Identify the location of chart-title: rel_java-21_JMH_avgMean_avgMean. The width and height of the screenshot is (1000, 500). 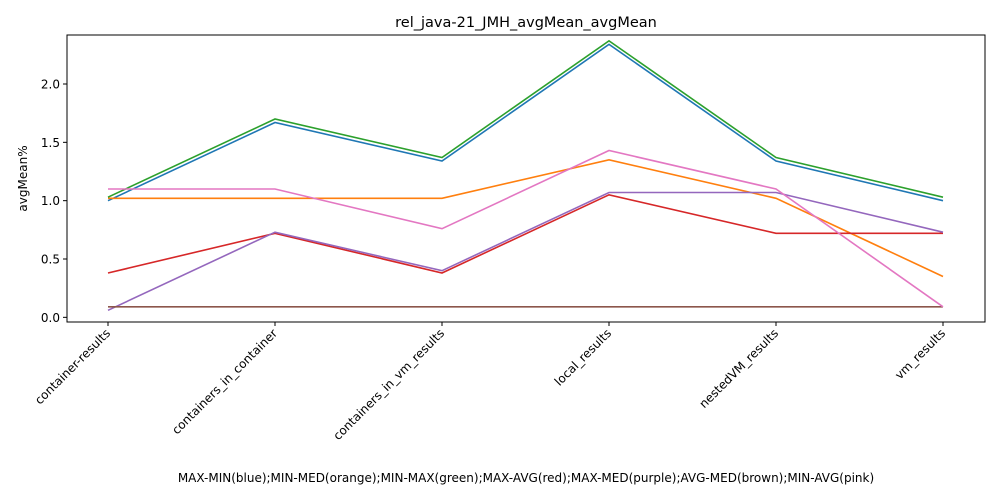
(526, 23).